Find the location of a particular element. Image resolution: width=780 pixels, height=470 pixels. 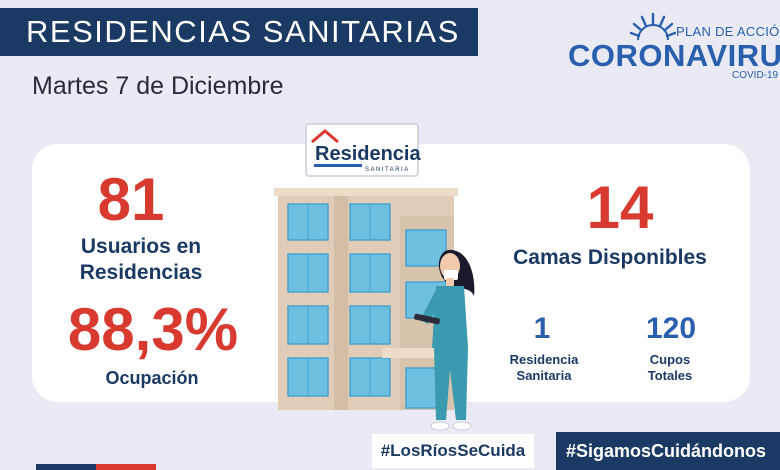

page-title: RESIDENCIAS SANITARIAS is located at coordinates (239, 32).